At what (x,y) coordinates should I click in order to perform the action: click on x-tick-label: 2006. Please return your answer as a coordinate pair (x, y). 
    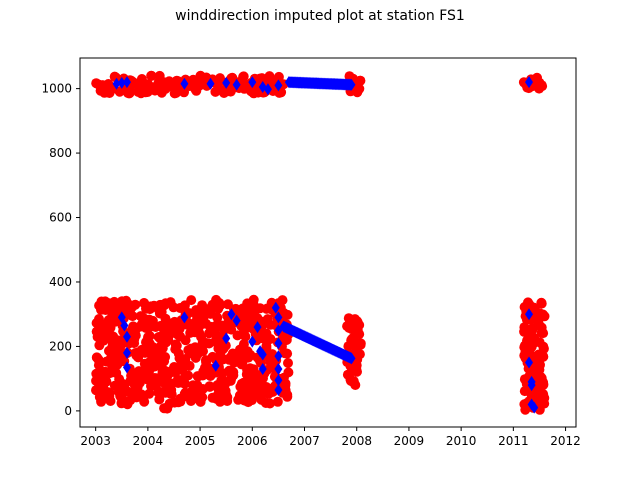
    Looking at the image, I should click on (252, 441).